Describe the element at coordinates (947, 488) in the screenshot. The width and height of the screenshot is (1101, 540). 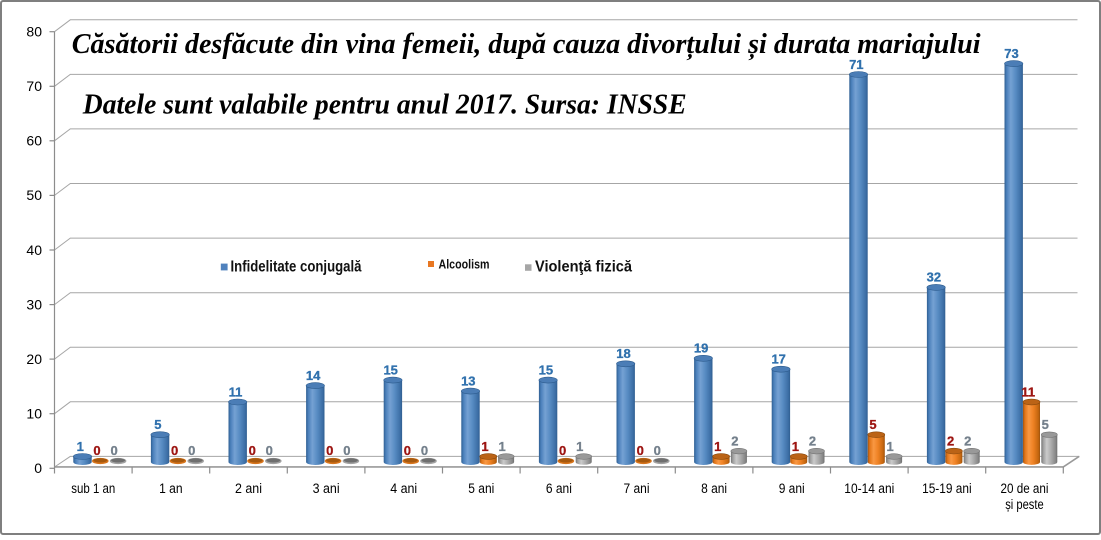
I see `svg-text: 15-19 ani` at that location.